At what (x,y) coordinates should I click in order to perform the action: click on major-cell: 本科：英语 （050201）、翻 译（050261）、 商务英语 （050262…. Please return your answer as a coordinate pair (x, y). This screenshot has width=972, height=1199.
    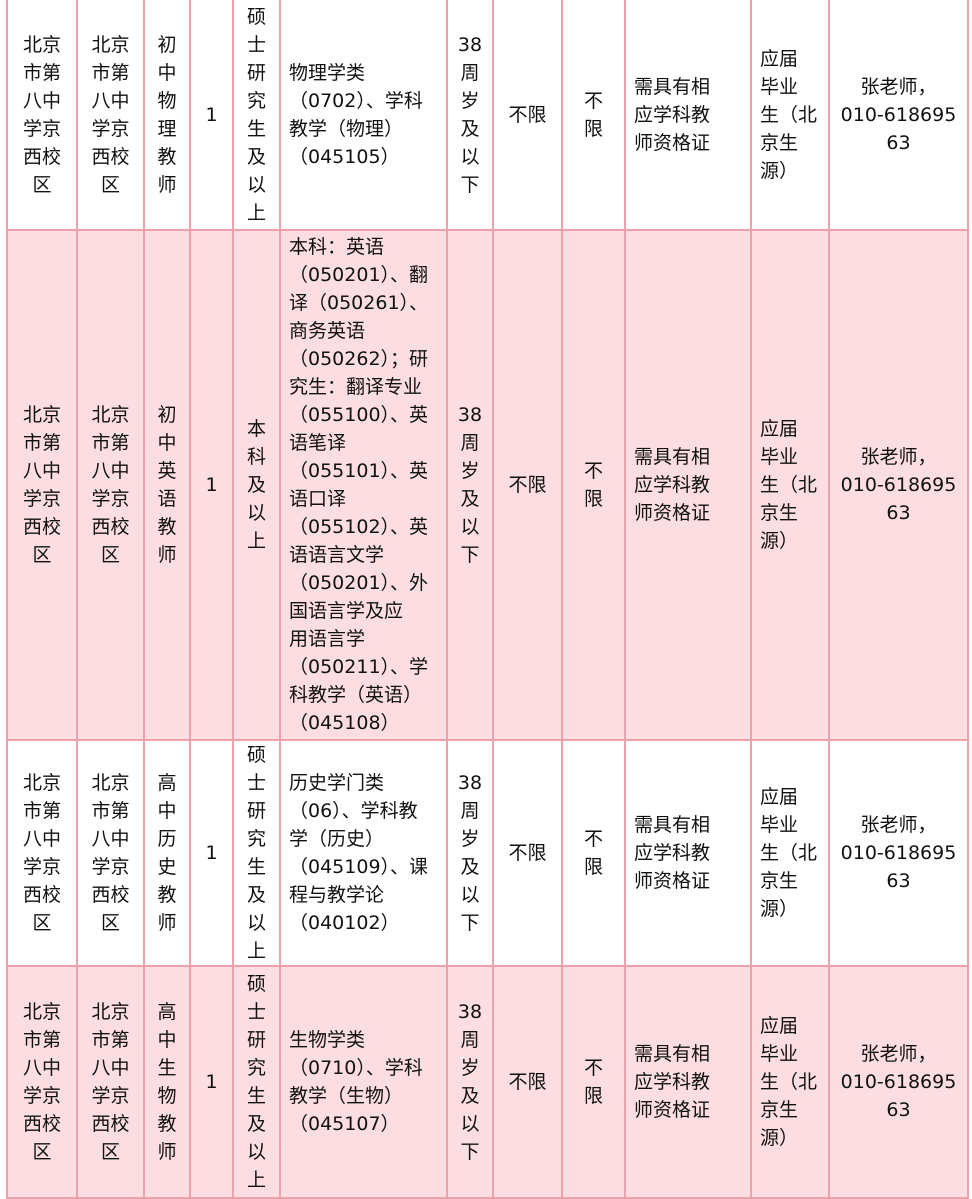
    Looking at the image, I should click on (363, 485).